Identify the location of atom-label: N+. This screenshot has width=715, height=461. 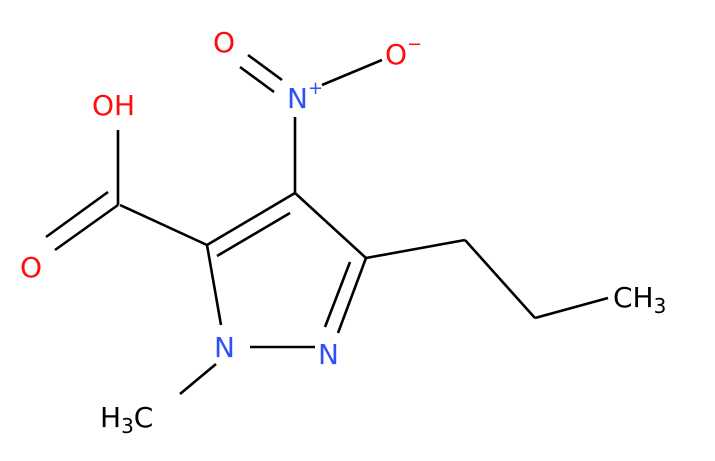
(305, 96).